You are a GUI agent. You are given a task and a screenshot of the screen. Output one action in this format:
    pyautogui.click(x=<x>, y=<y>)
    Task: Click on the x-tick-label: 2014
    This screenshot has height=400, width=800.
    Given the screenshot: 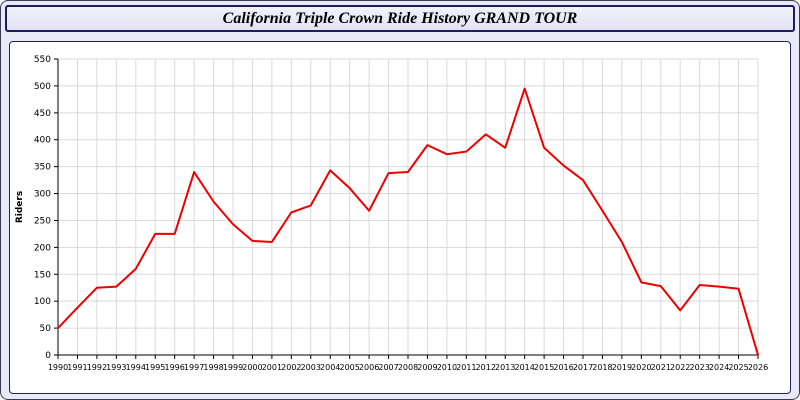 What is the action you would take?
    pyautogui.click(x=524, y=367)
    